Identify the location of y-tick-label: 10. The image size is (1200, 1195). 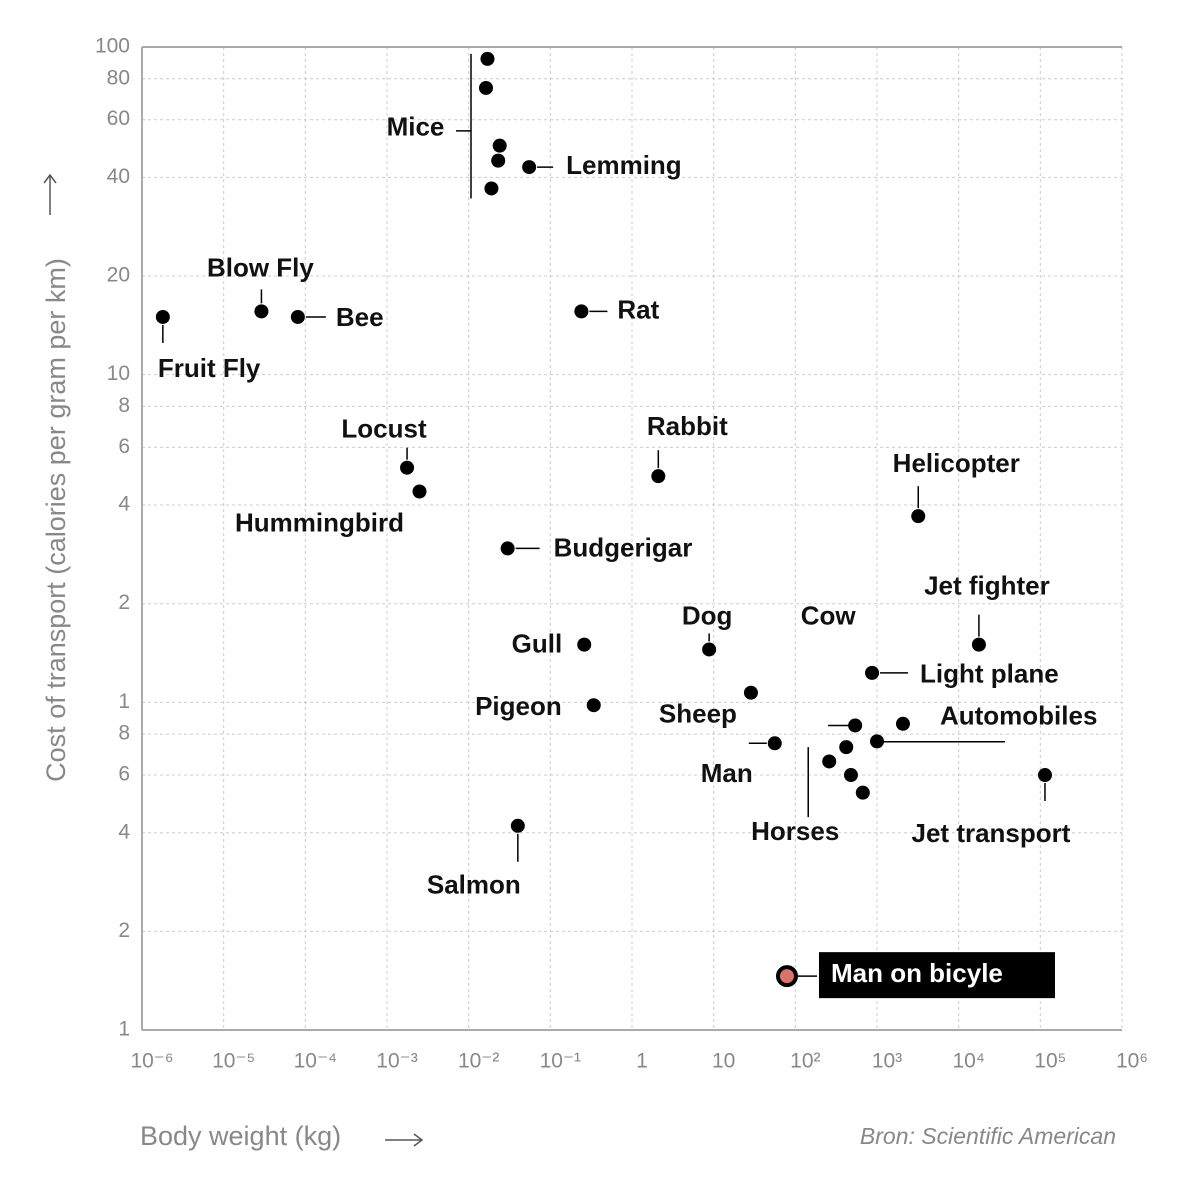
(118, 373).